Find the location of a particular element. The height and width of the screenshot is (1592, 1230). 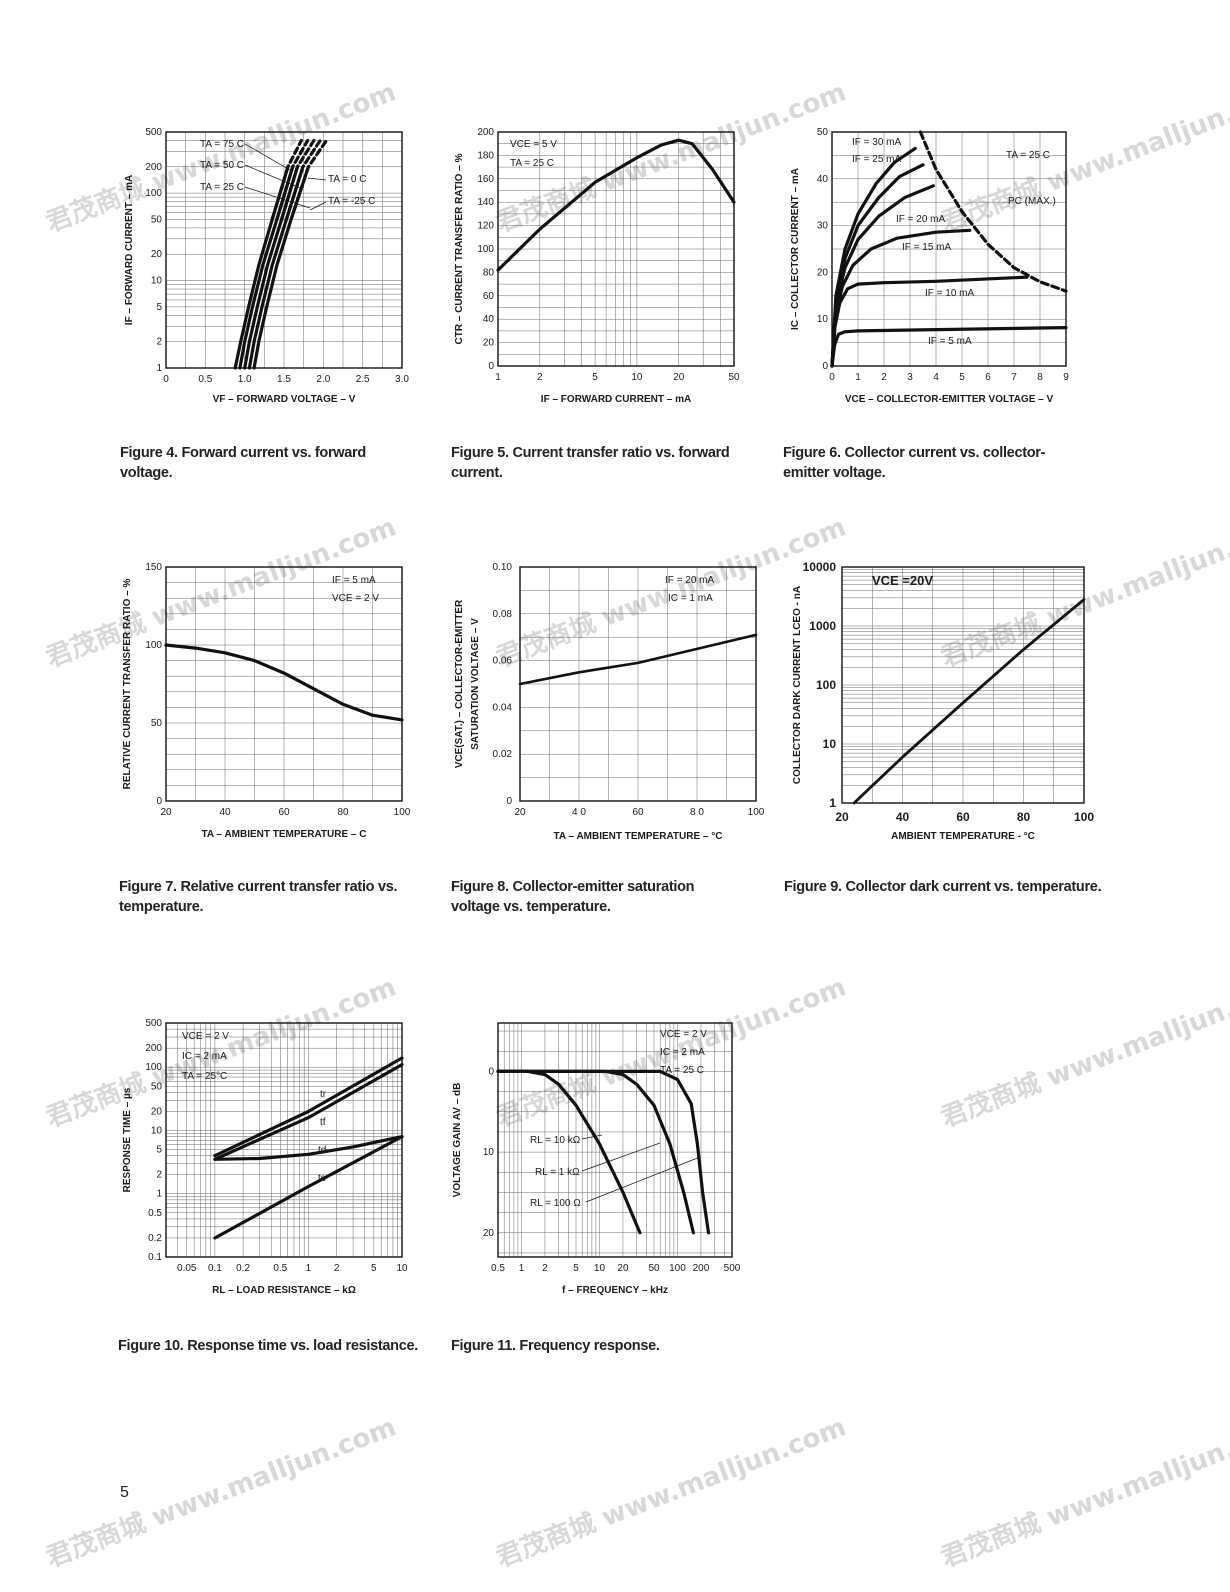

legend-label: IF = 20 mA is located at coordinates (921, 219).